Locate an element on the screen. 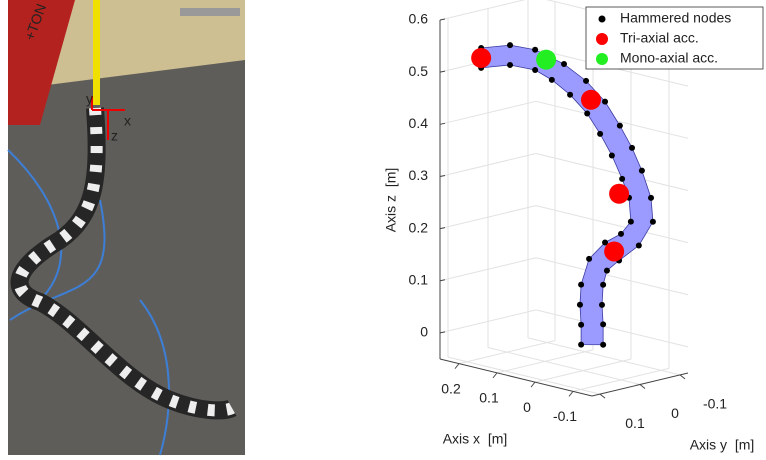 The height and width of the screenshot is (460, 766). y-tick-label: 0.1 is located at coordinates (635, 423).